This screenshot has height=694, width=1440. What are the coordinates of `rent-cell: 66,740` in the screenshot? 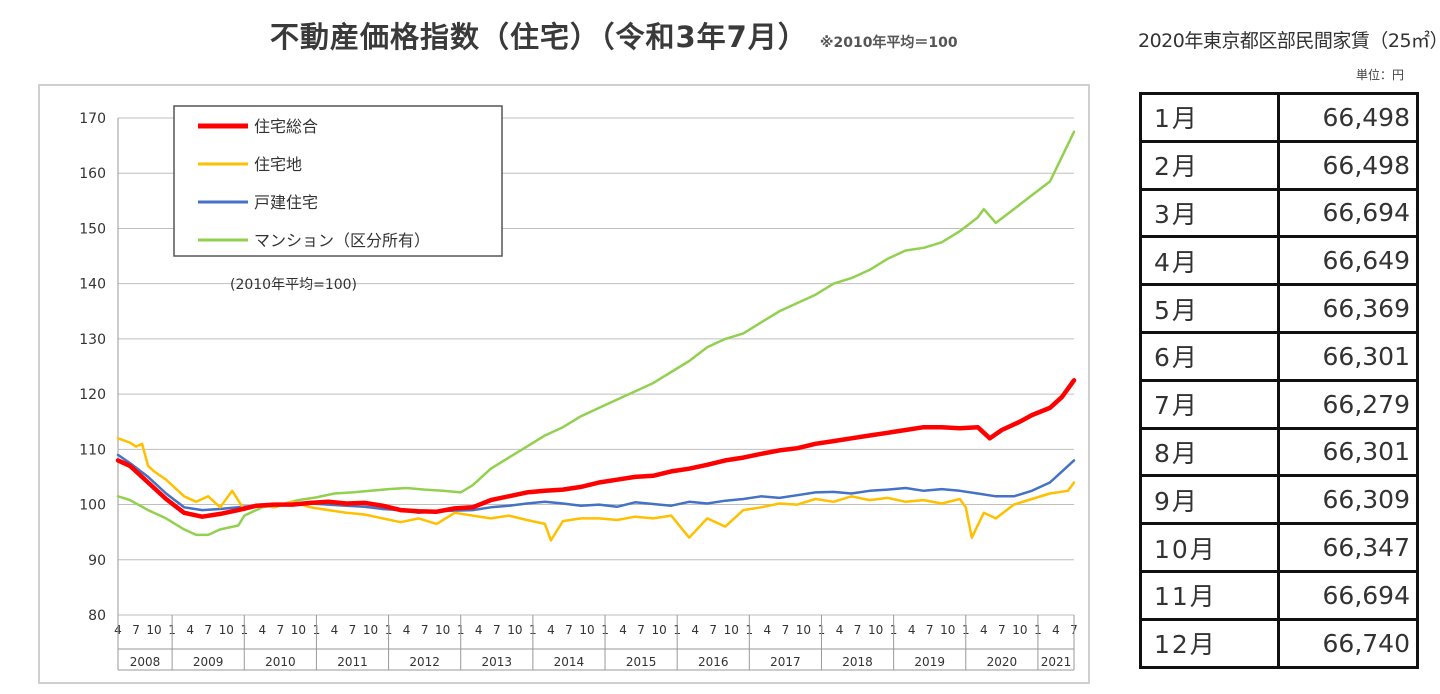 It's located at (1348, 643).